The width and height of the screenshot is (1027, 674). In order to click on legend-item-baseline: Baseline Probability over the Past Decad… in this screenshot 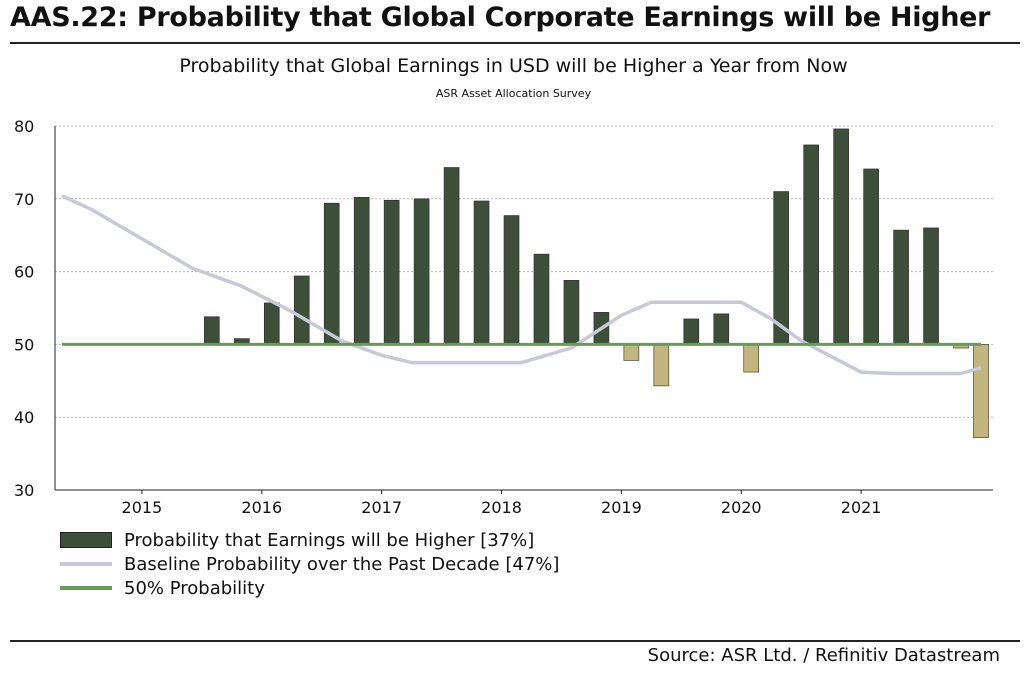, I will do `click(309, 564)`.